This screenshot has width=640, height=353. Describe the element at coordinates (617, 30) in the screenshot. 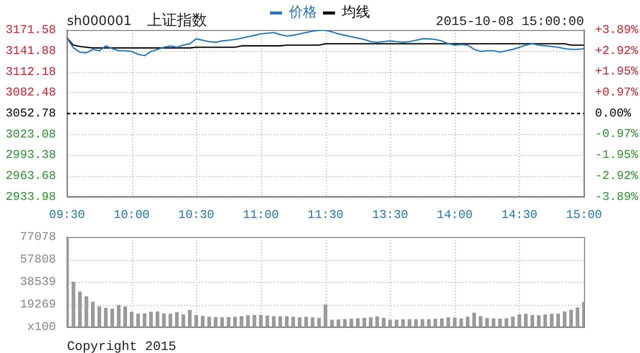

I see `y2-tick-label: +3.89%` at that location.